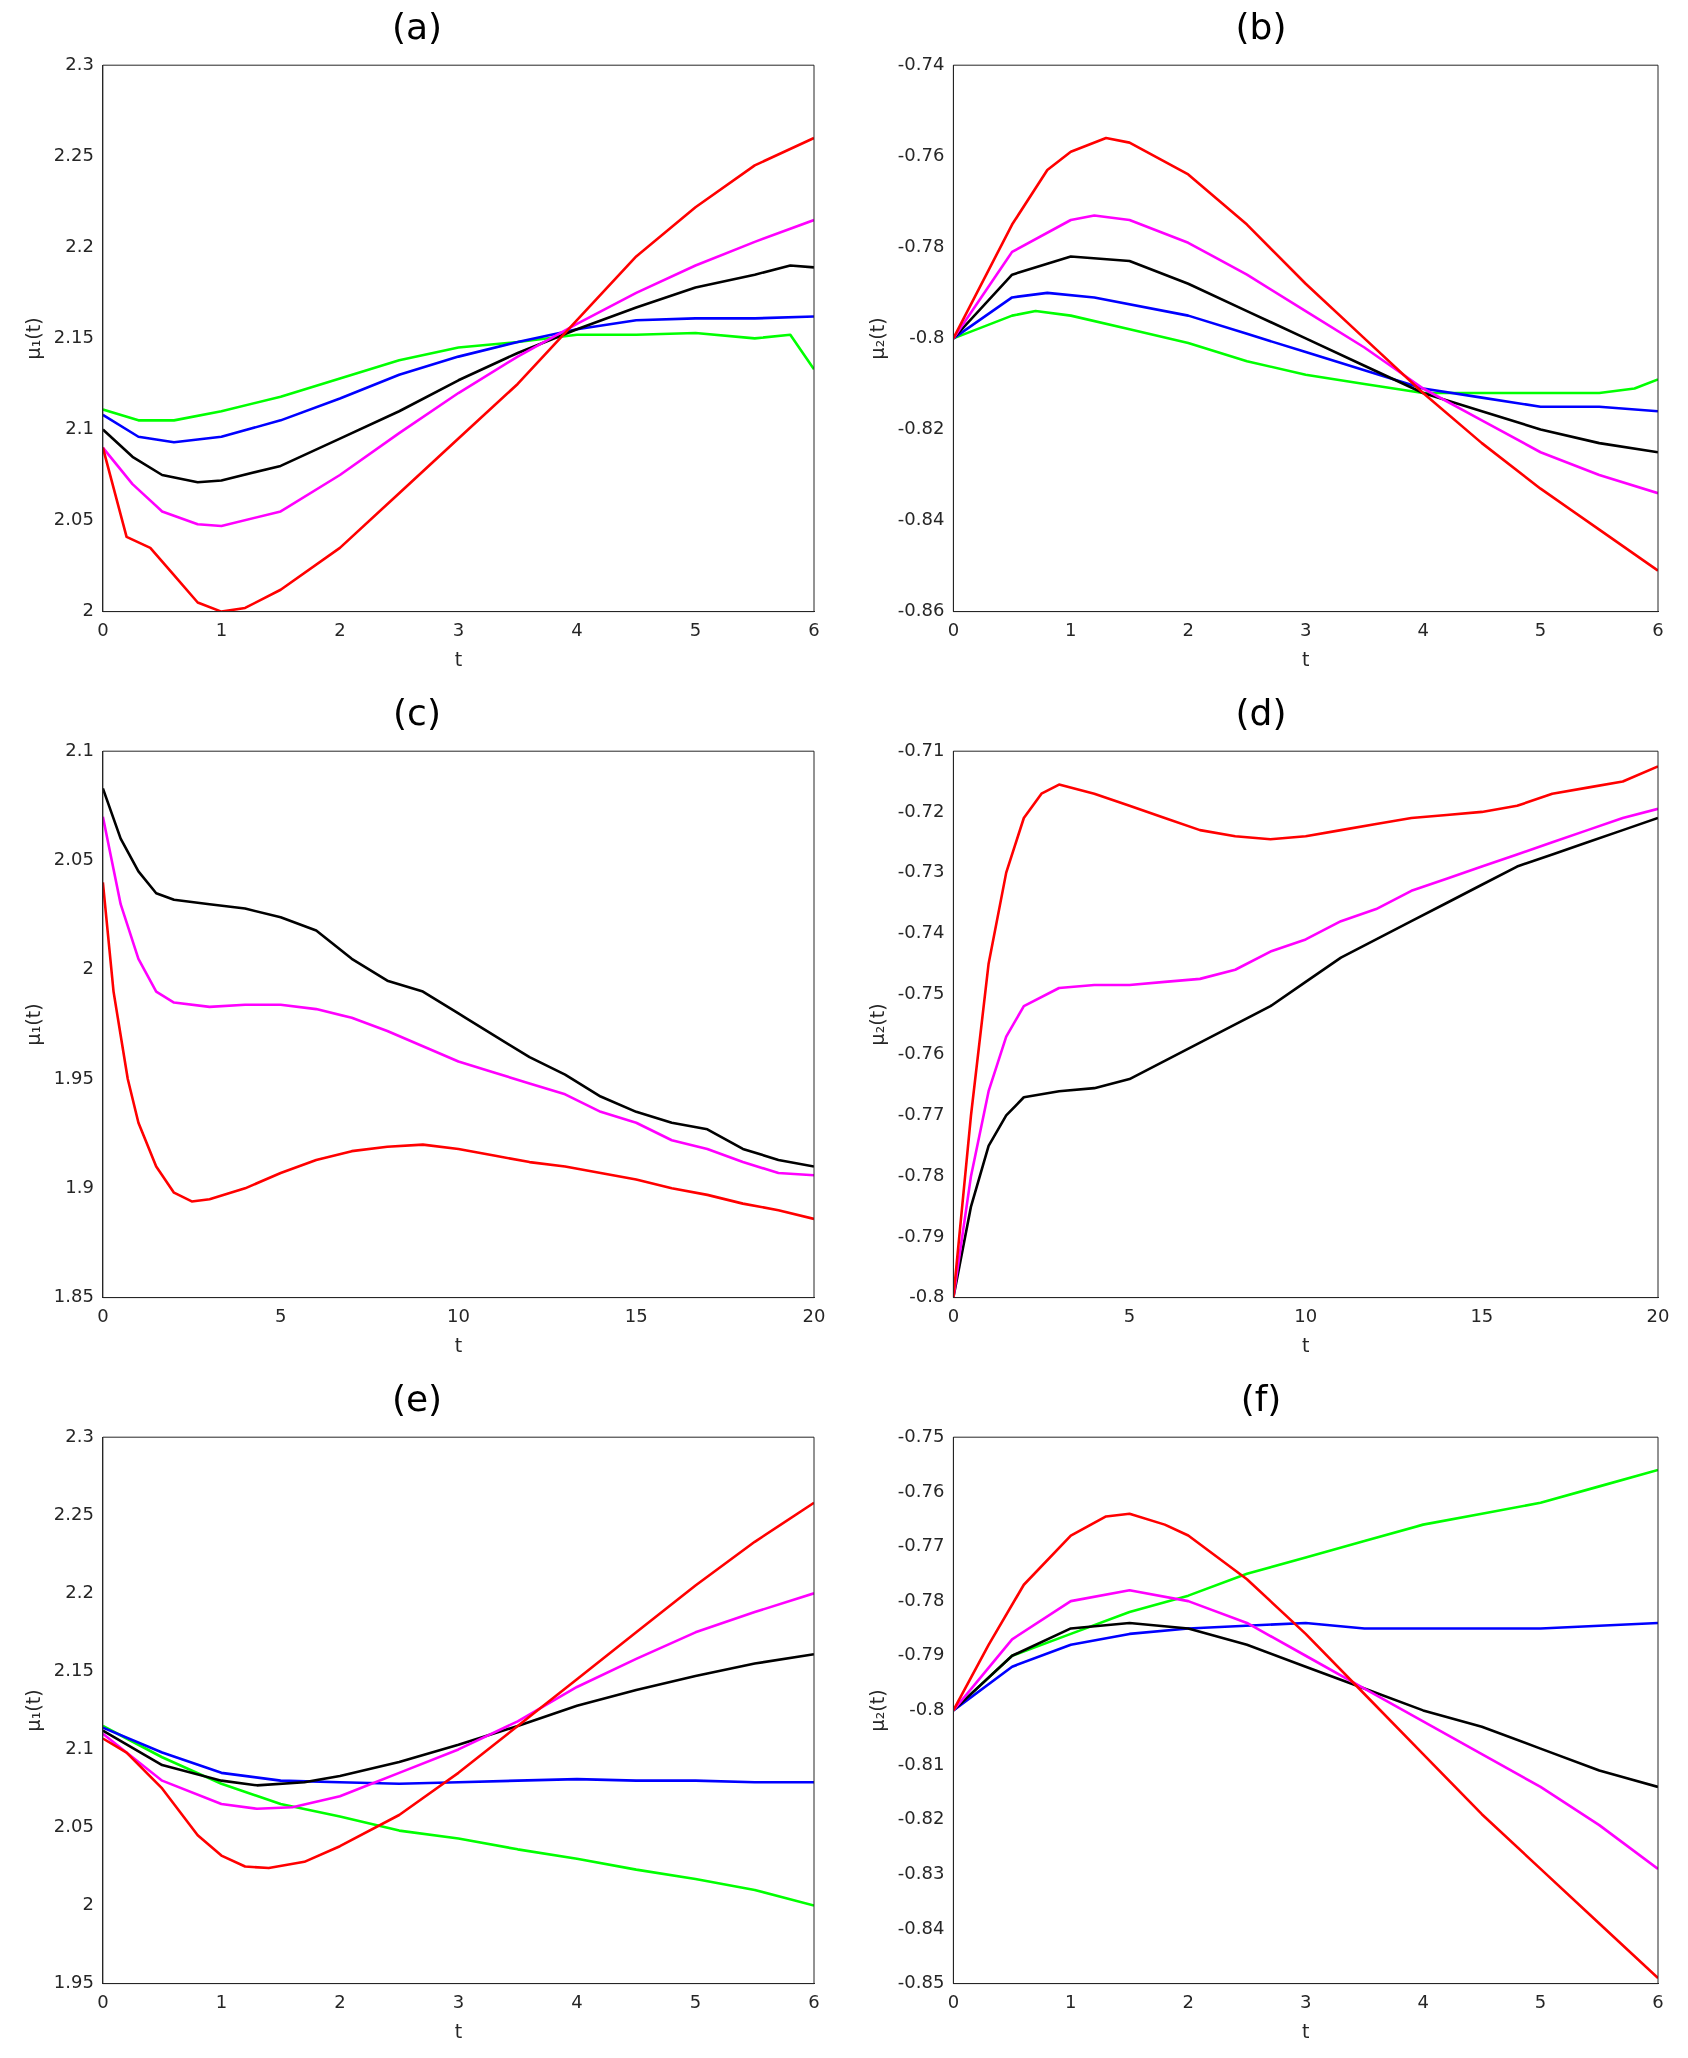 The width and height of the screenshot is (1688, 2058). I want to click on y-tick-label: -0.86, so click(921, 610).